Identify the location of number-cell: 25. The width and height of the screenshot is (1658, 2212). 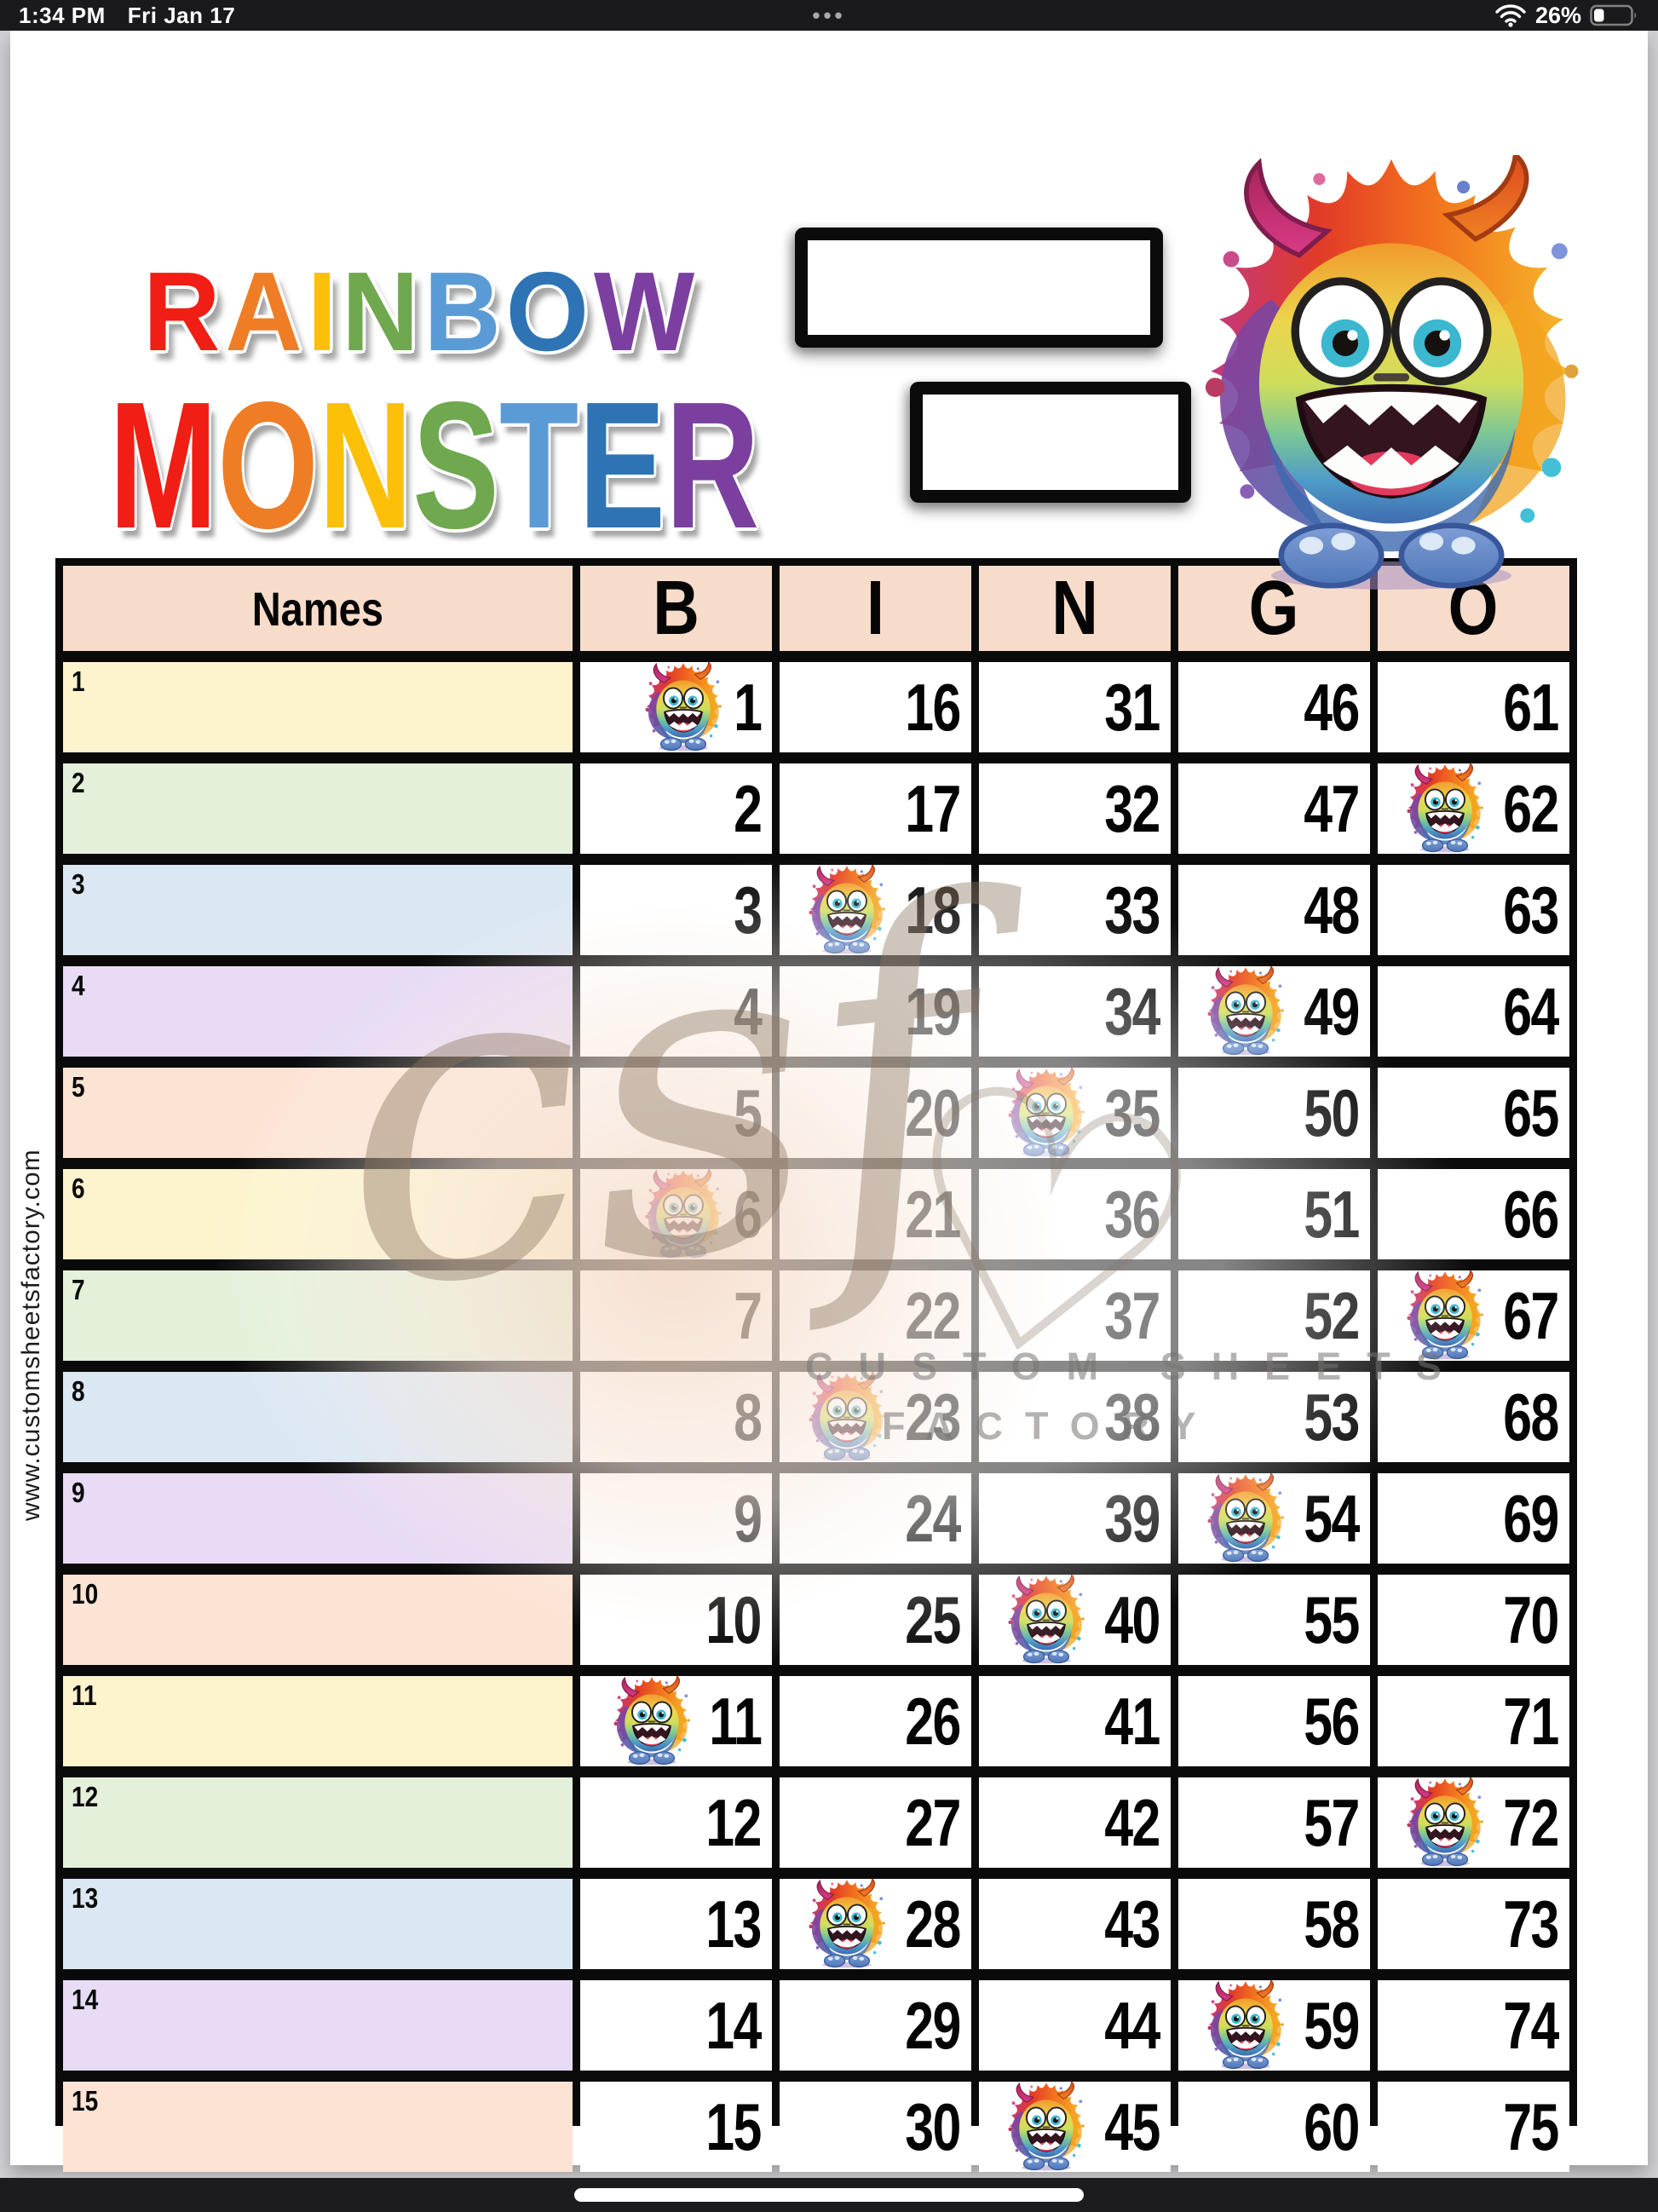
(875, 1620).